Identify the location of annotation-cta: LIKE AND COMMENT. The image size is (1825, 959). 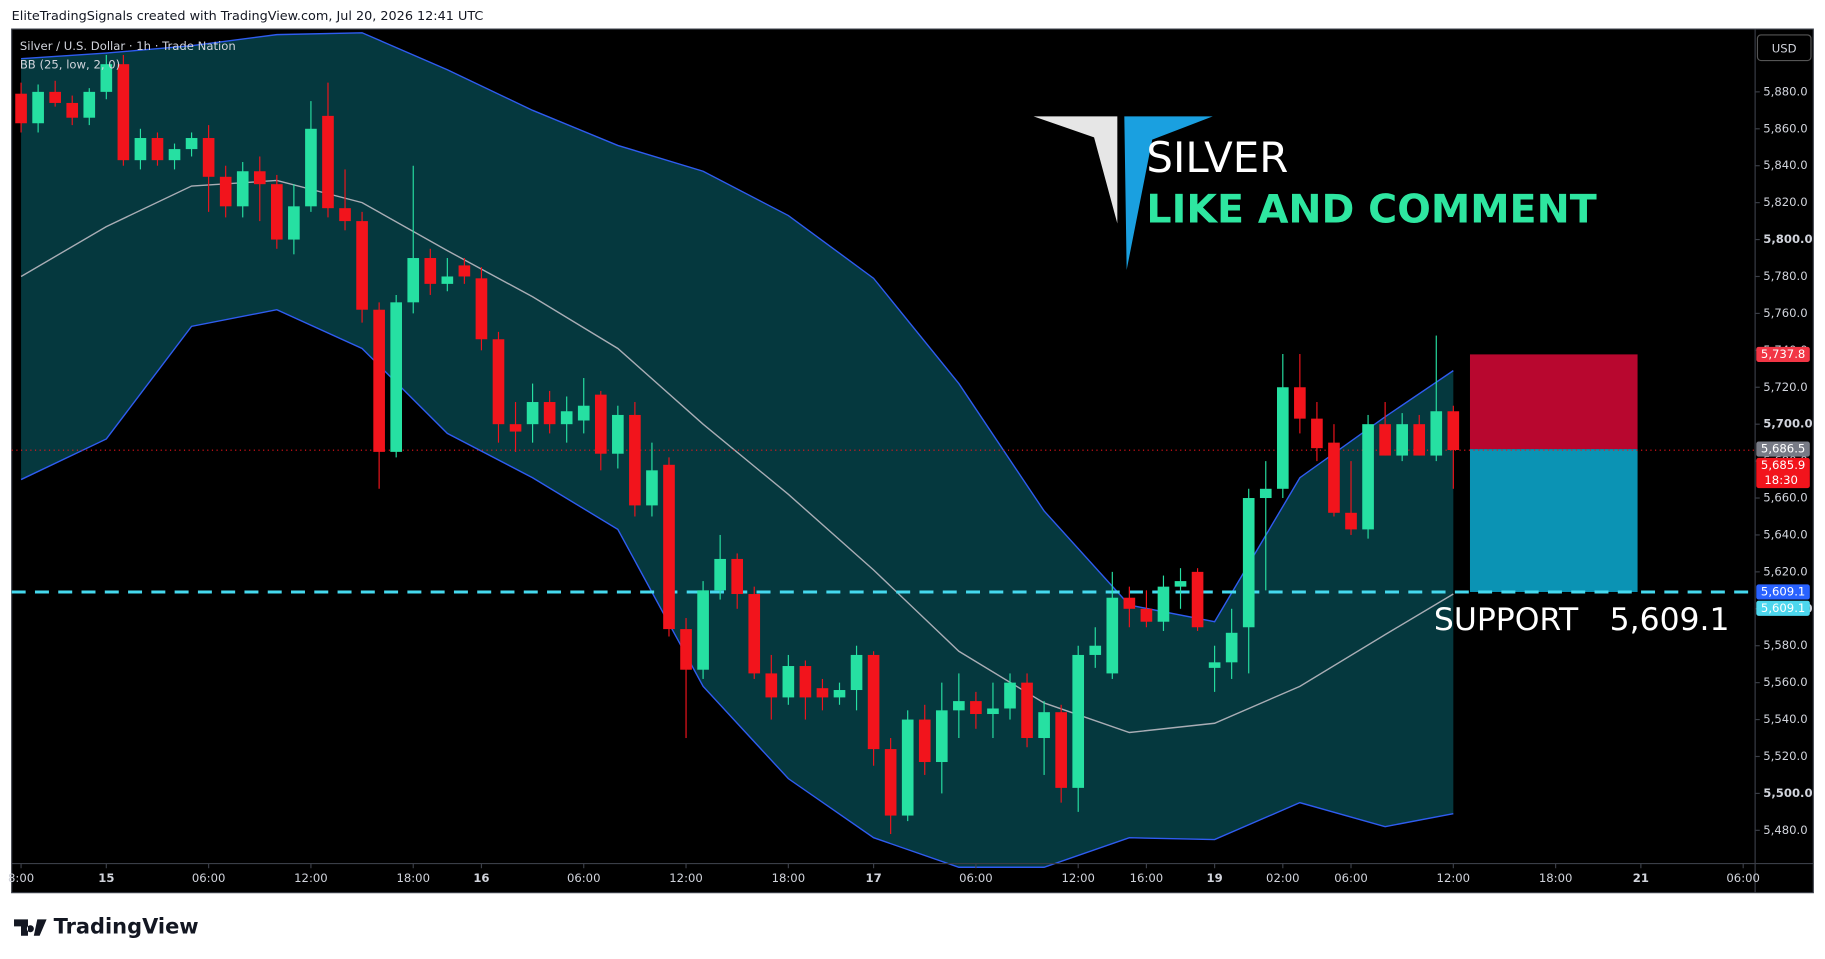
(1371, 209).